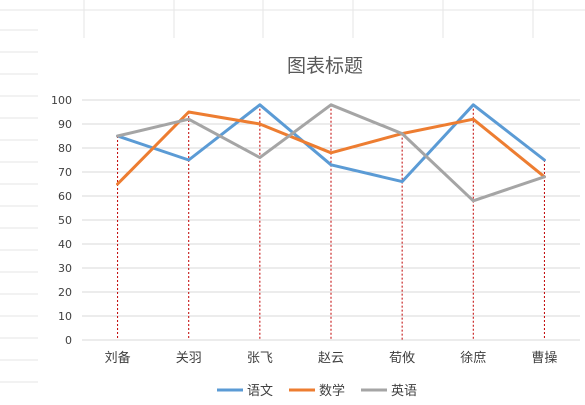  What do you see at coordinates (65, 244) in the screenshot?
I see `y-tick-label: 40` at bounding box center [65, 244].